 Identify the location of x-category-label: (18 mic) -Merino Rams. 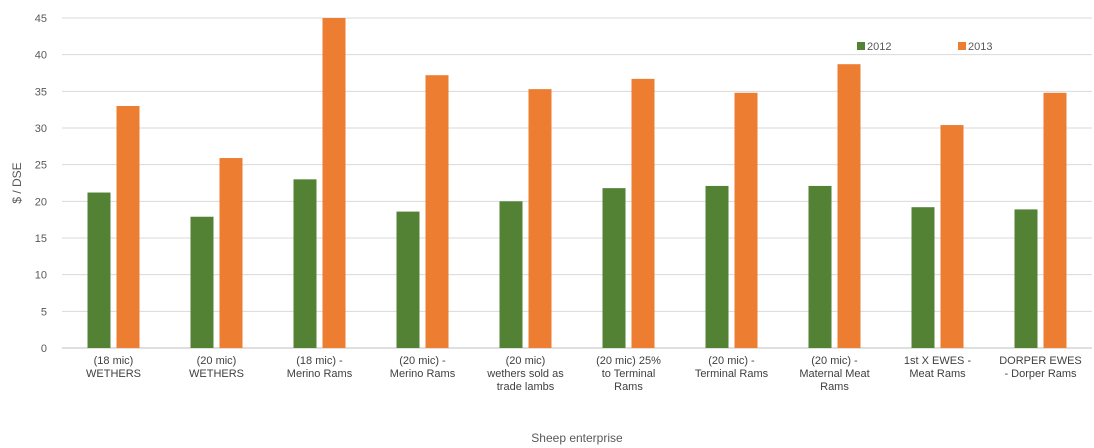
(320, 367).